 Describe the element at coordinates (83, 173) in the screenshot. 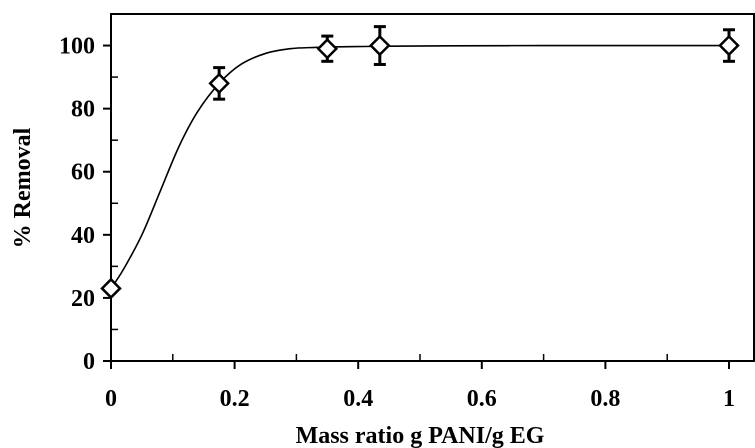

I see `y-tick-label: 60` at that location.